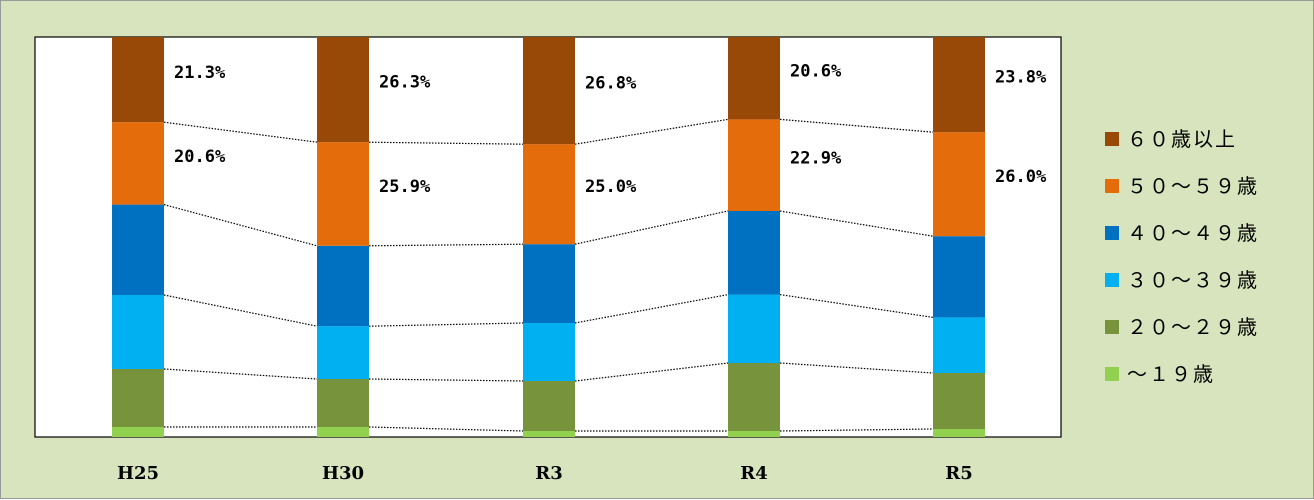 This screenshot has width=1314, height=500. What do you see at coordinates (1193, 186) in the screenshot?
I see `legend-label: ５０～５９歳` at bounding box center [1193, 186].